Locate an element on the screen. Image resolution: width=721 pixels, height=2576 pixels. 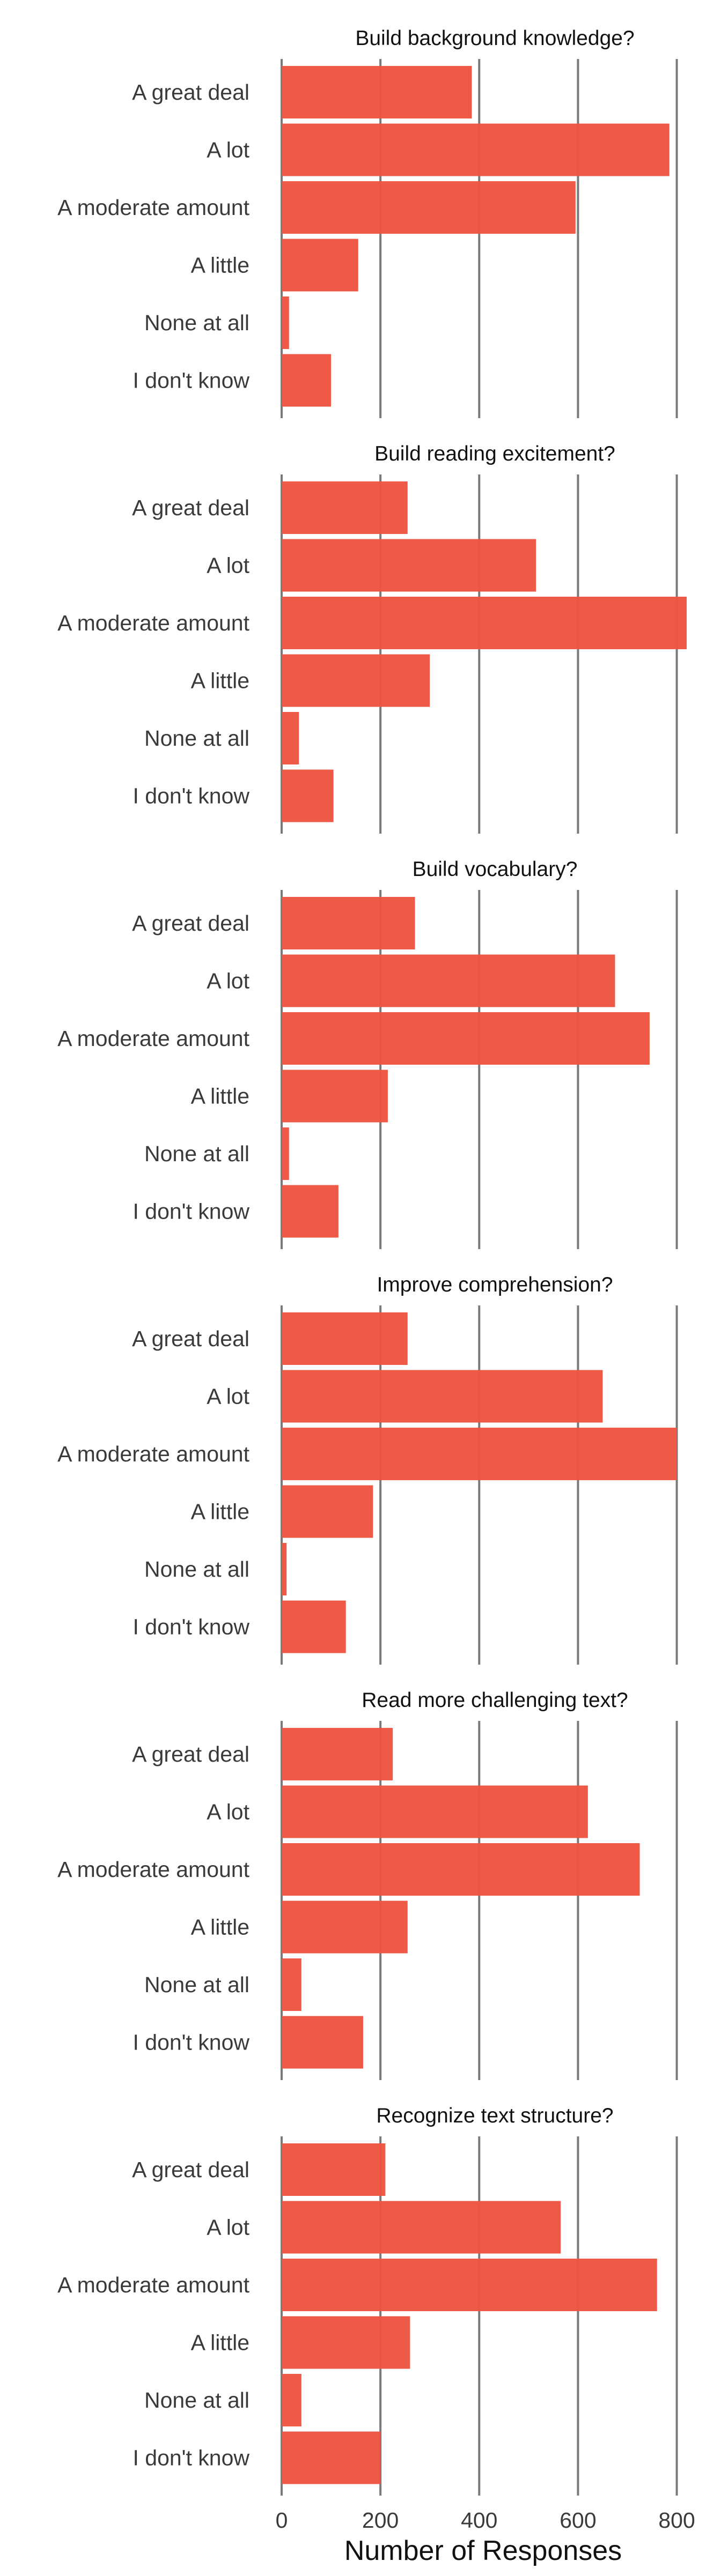
panel-title: Read more challenging text? is located at coordinates (495, 1700).